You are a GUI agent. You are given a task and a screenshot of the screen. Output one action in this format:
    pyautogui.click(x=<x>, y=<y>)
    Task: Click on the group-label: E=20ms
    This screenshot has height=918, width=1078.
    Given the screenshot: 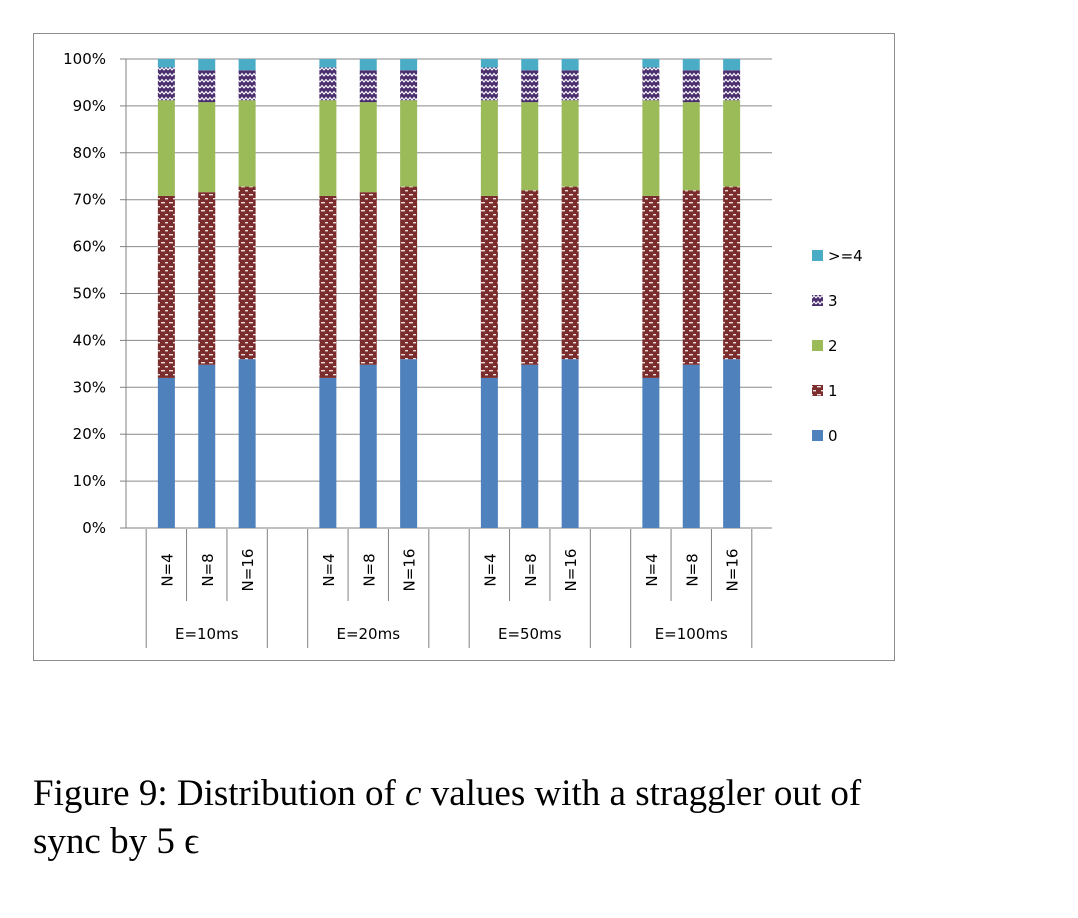 What is the action you would take?
    pyautogui.click(x=368, y=634)
    